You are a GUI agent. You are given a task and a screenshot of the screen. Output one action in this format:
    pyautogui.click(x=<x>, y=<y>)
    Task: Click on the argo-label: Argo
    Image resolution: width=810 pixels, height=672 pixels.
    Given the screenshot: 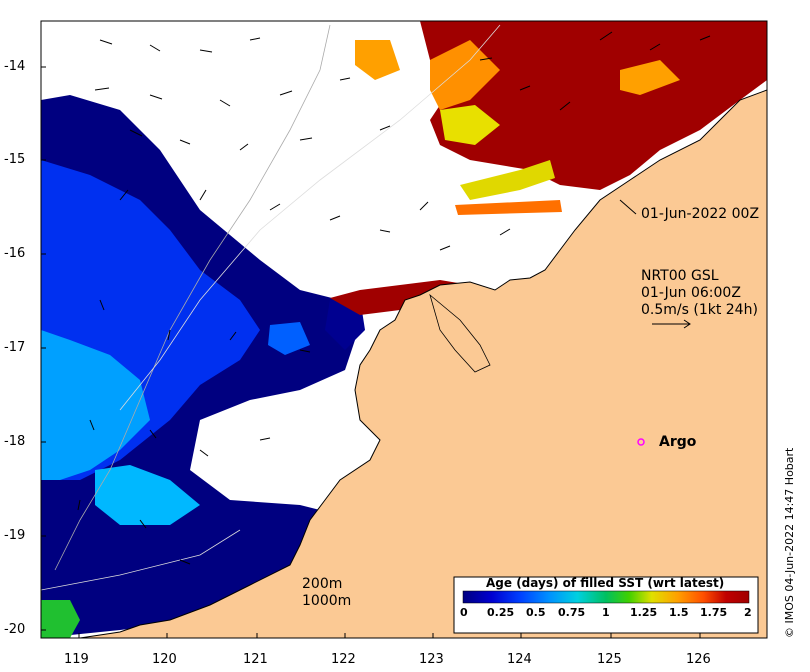 What is the action you would take?
    pyautogui.click(x=678, y=442)
    